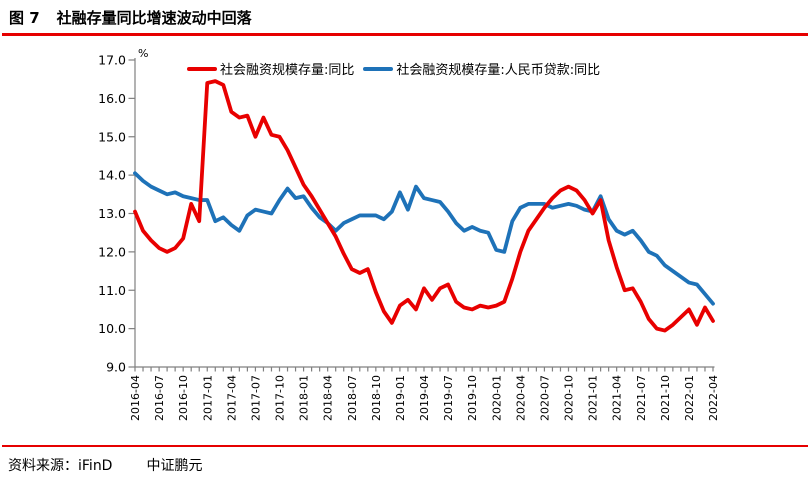 Image resolution: width=810 pixels, height=480 pixels. I want to click on x-axis-tick-label: 2020-01, so click(496, 398).